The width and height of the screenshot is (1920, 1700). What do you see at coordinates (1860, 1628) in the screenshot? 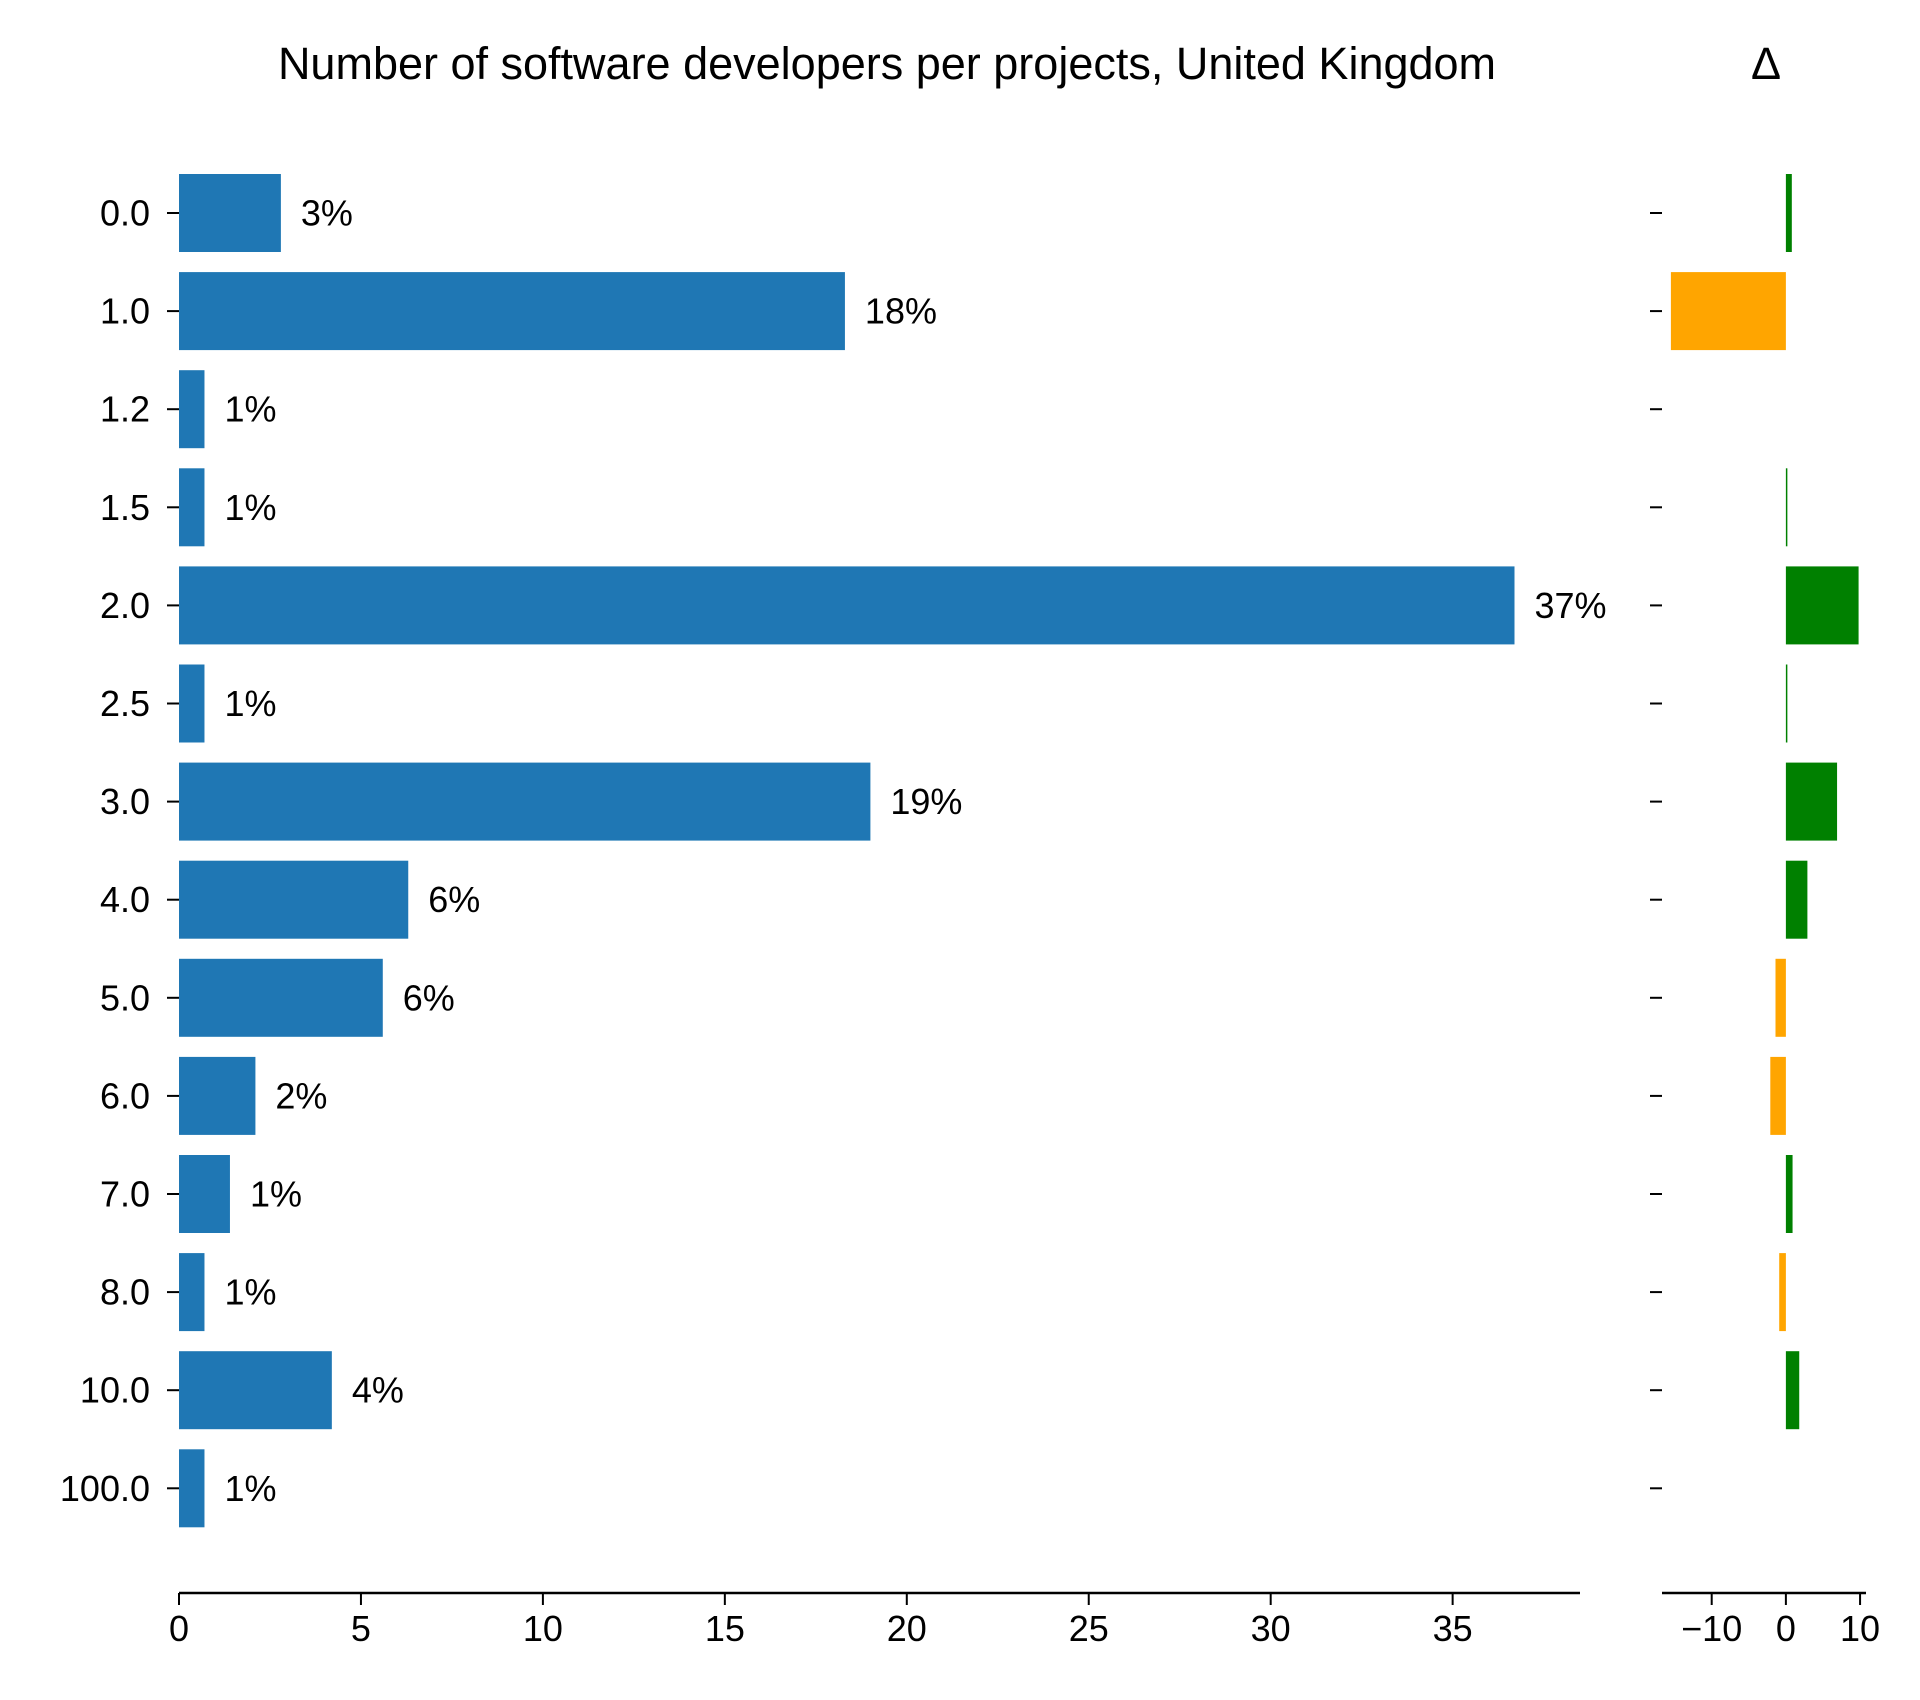
I see `delta-x-tick-label: 10` at bounding box center [1860, 1628].